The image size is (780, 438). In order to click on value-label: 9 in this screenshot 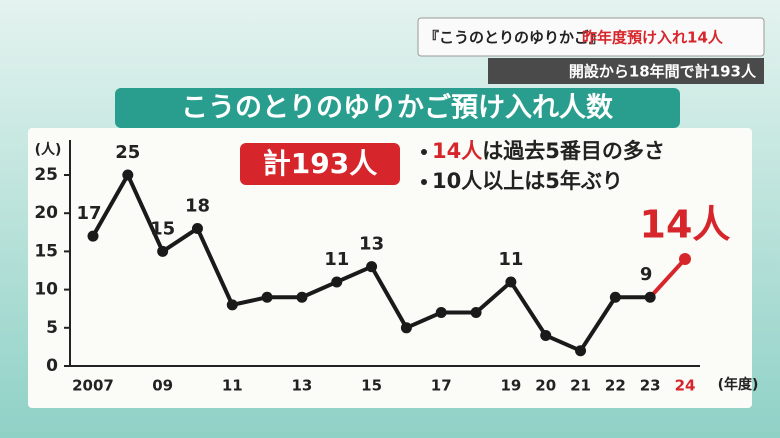, I will do `click(646, 274)`.